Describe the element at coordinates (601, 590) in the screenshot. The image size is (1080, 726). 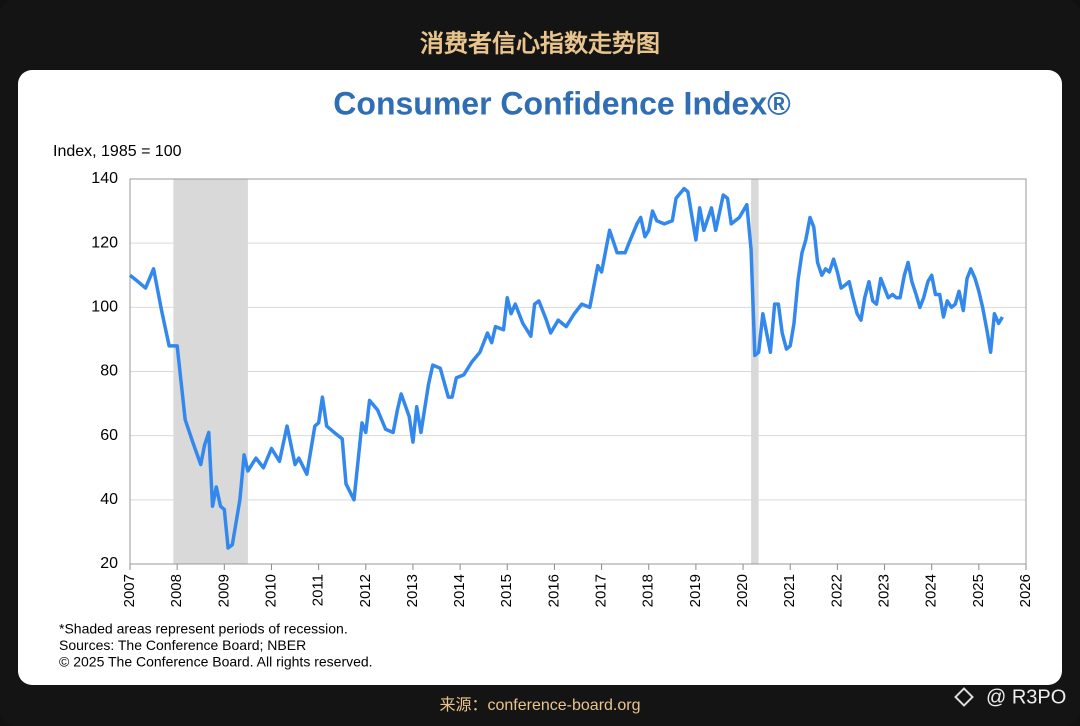
I see `x-tick-label: 2017` at that location.